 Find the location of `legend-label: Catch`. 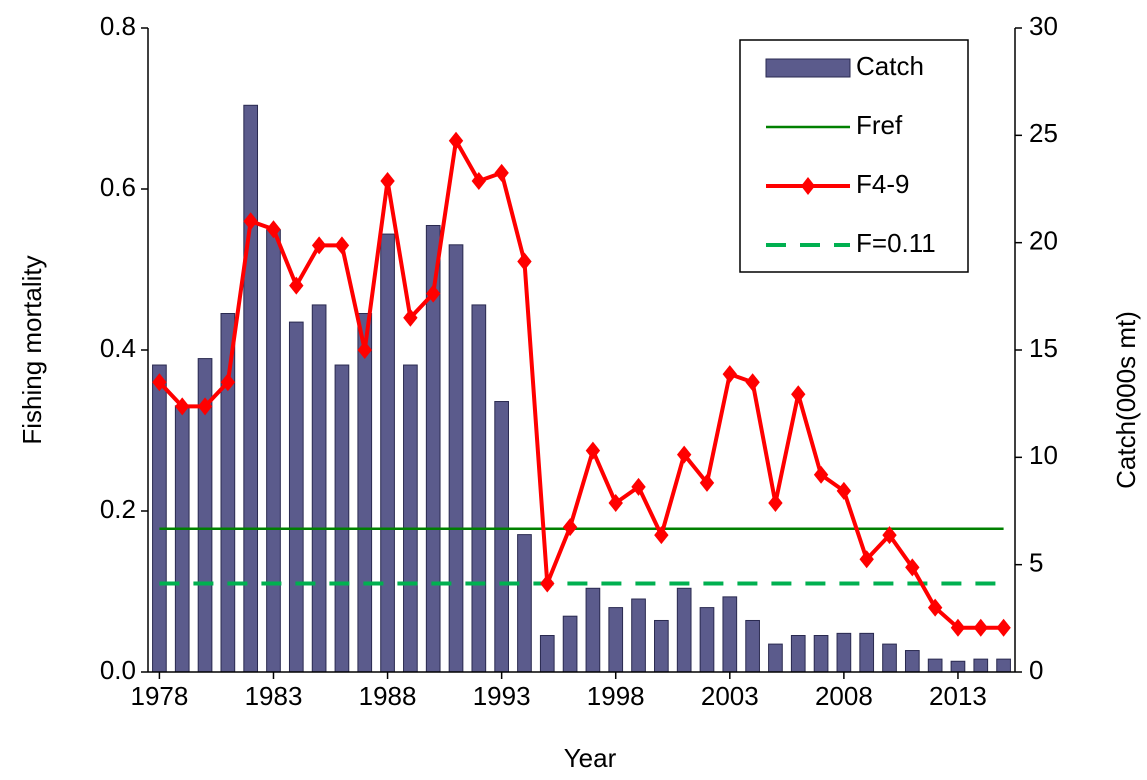

legend-label: Catch is located at coordinates (890, 66).